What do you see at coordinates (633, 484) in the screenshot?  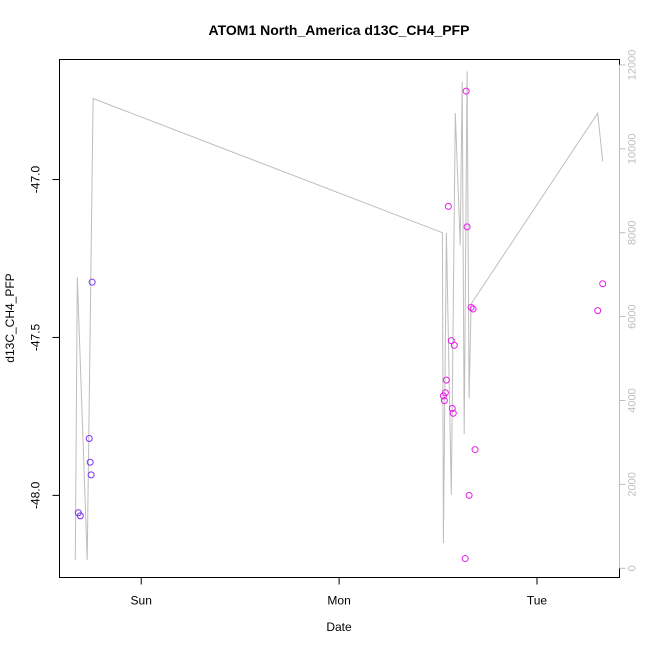 I see `y2-tick-label: 2000` at bounding box center [633, 484].